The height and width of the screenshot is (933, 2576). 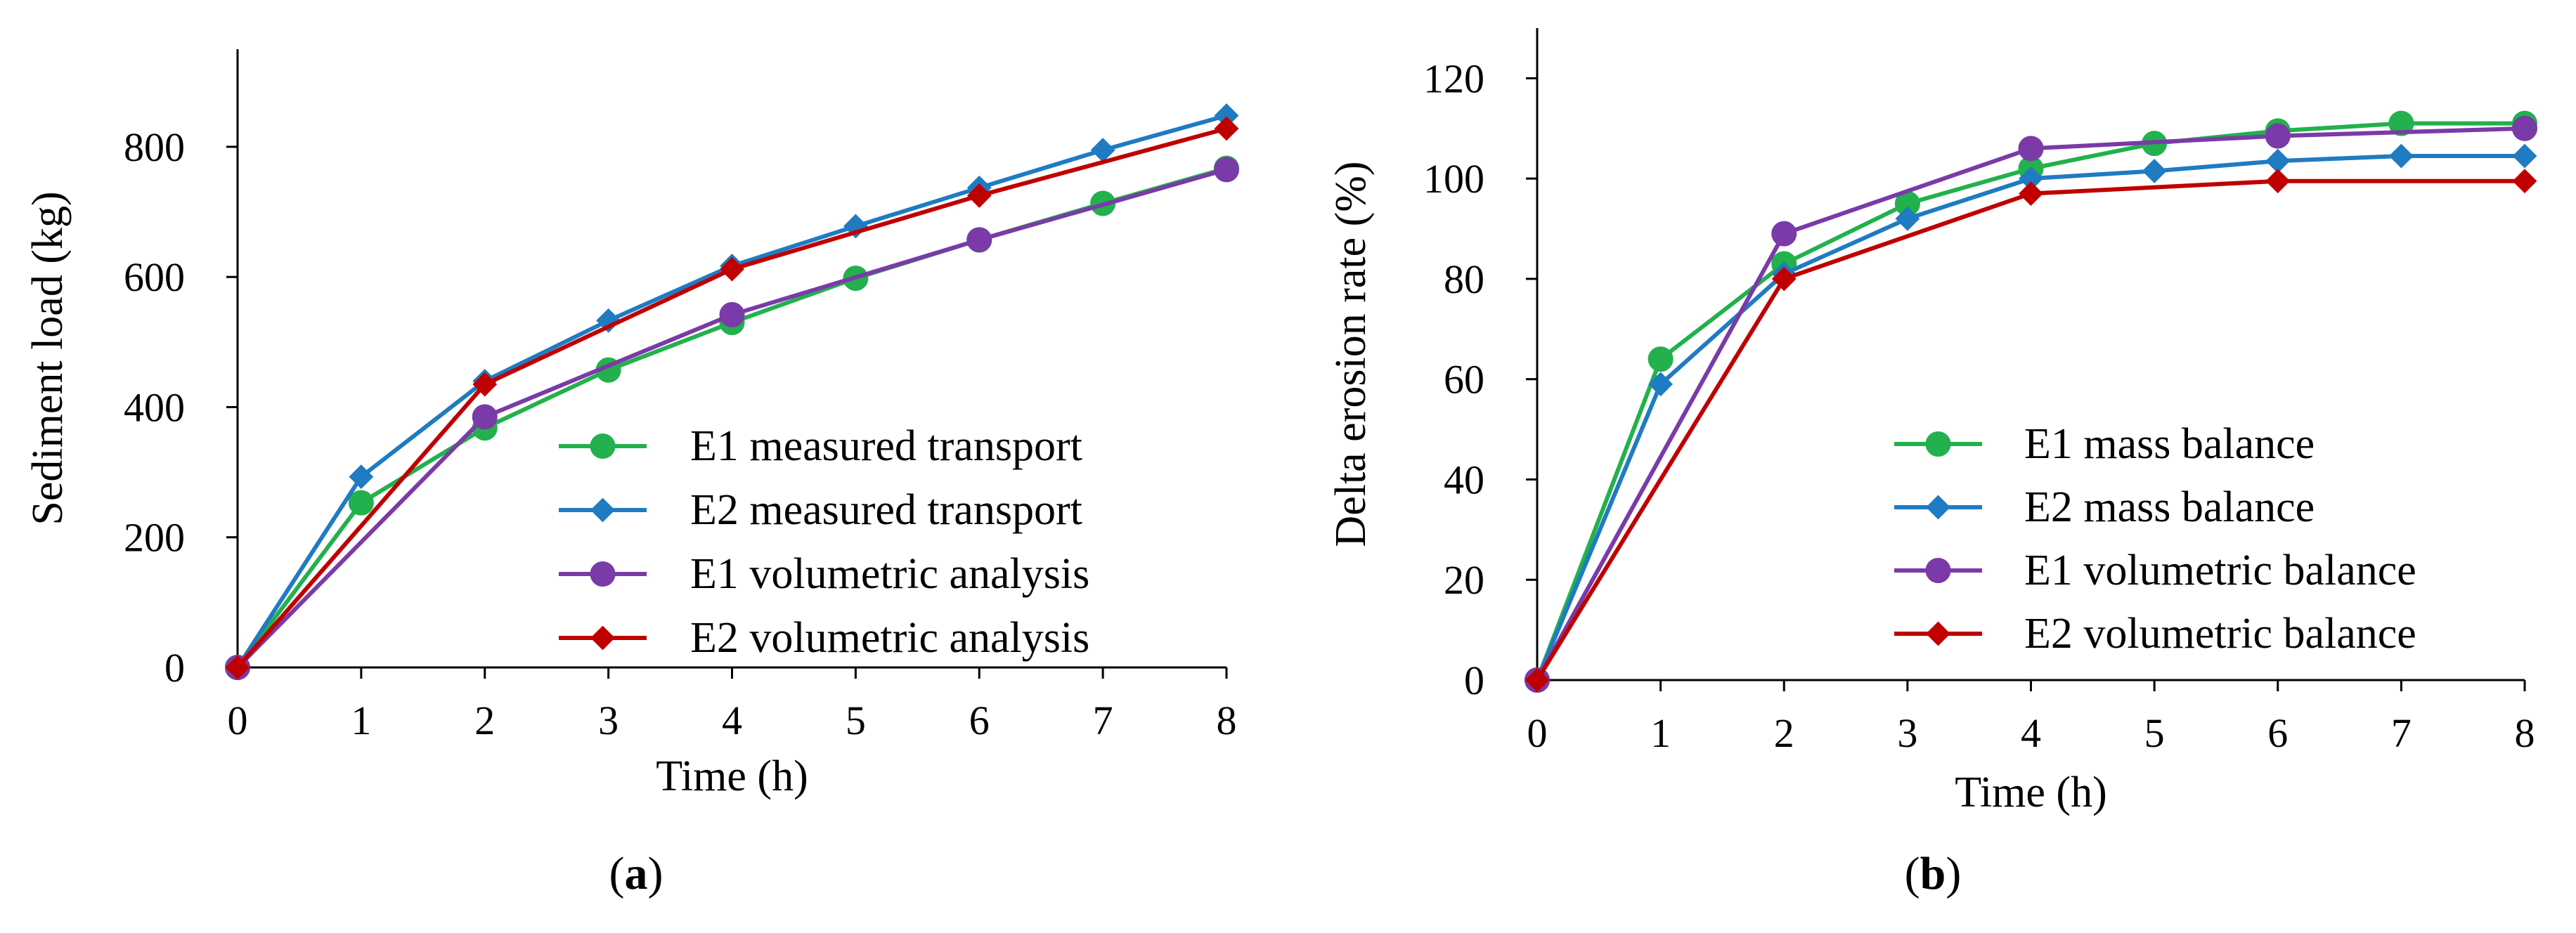 I want to click on panel-a-x-tick-label: 2, so click(x=484, y=720).